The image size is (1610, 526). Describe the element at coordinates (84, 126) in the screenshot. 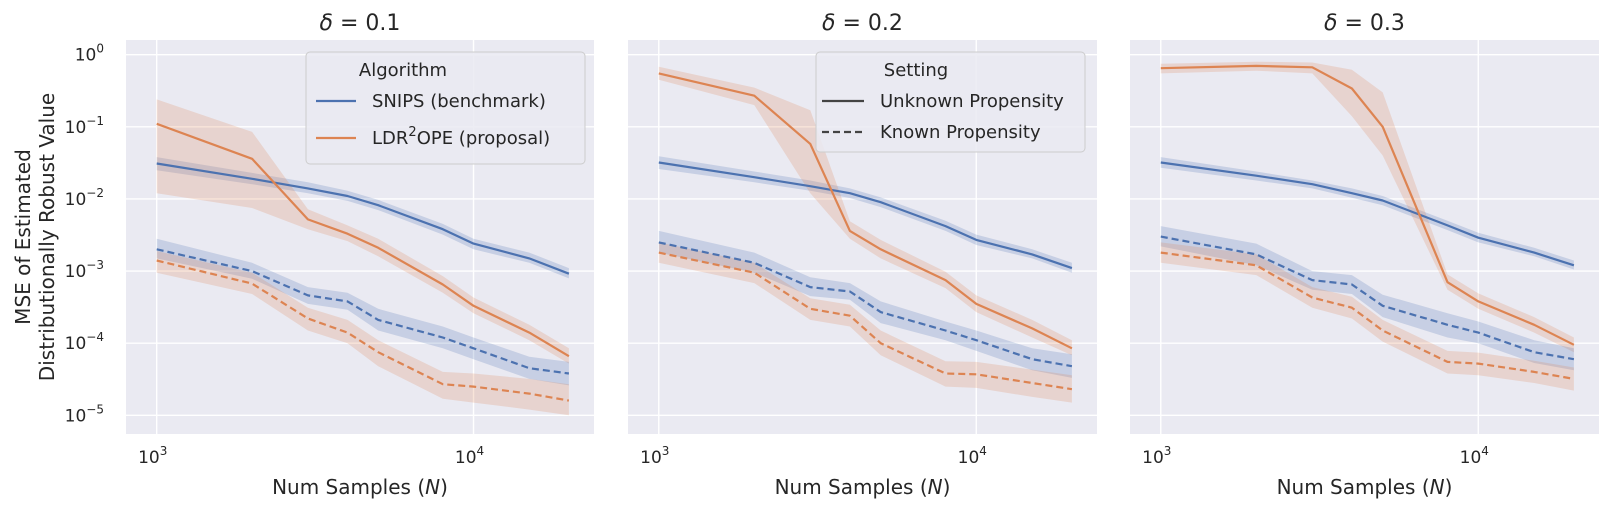

I see `y-tick-label-5: 10⁻¹` at that location.